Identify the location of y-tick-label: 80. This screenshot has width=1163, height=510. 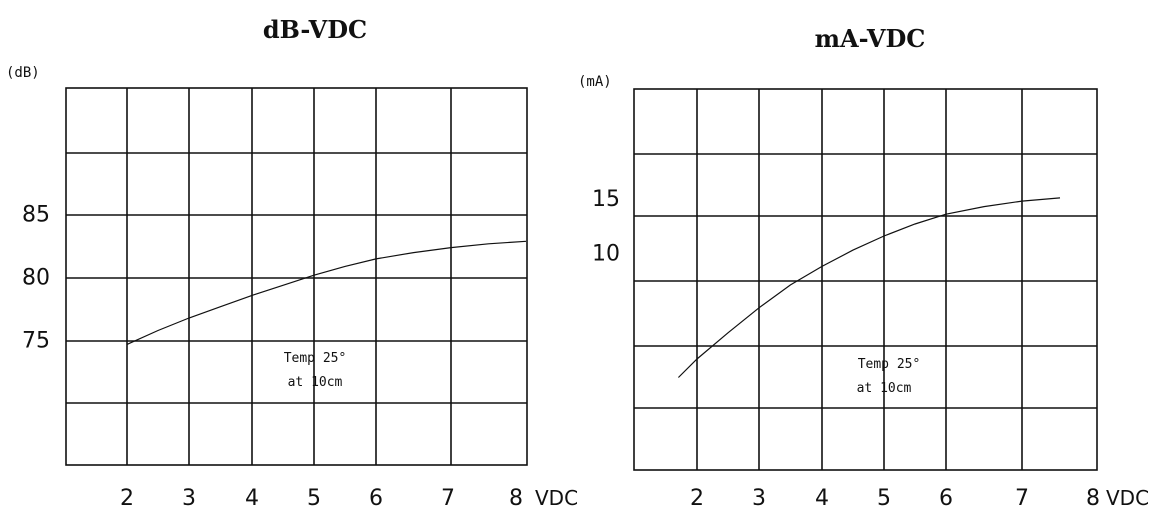
(36, 278).